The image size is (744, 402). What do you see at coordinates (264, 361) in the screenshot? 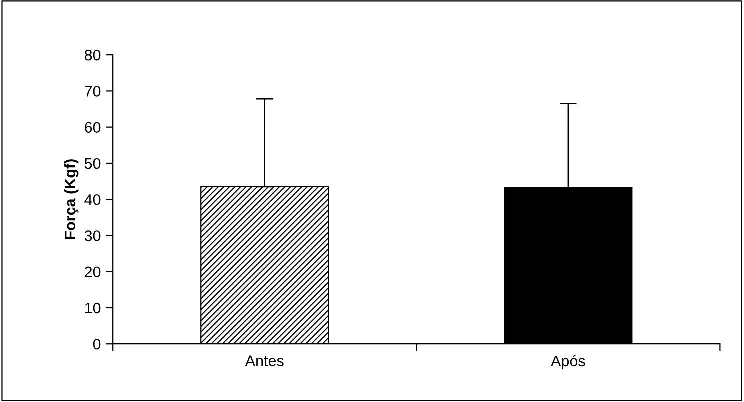
I see `x-tick-label: Antes` at bounding box center [264, 361].